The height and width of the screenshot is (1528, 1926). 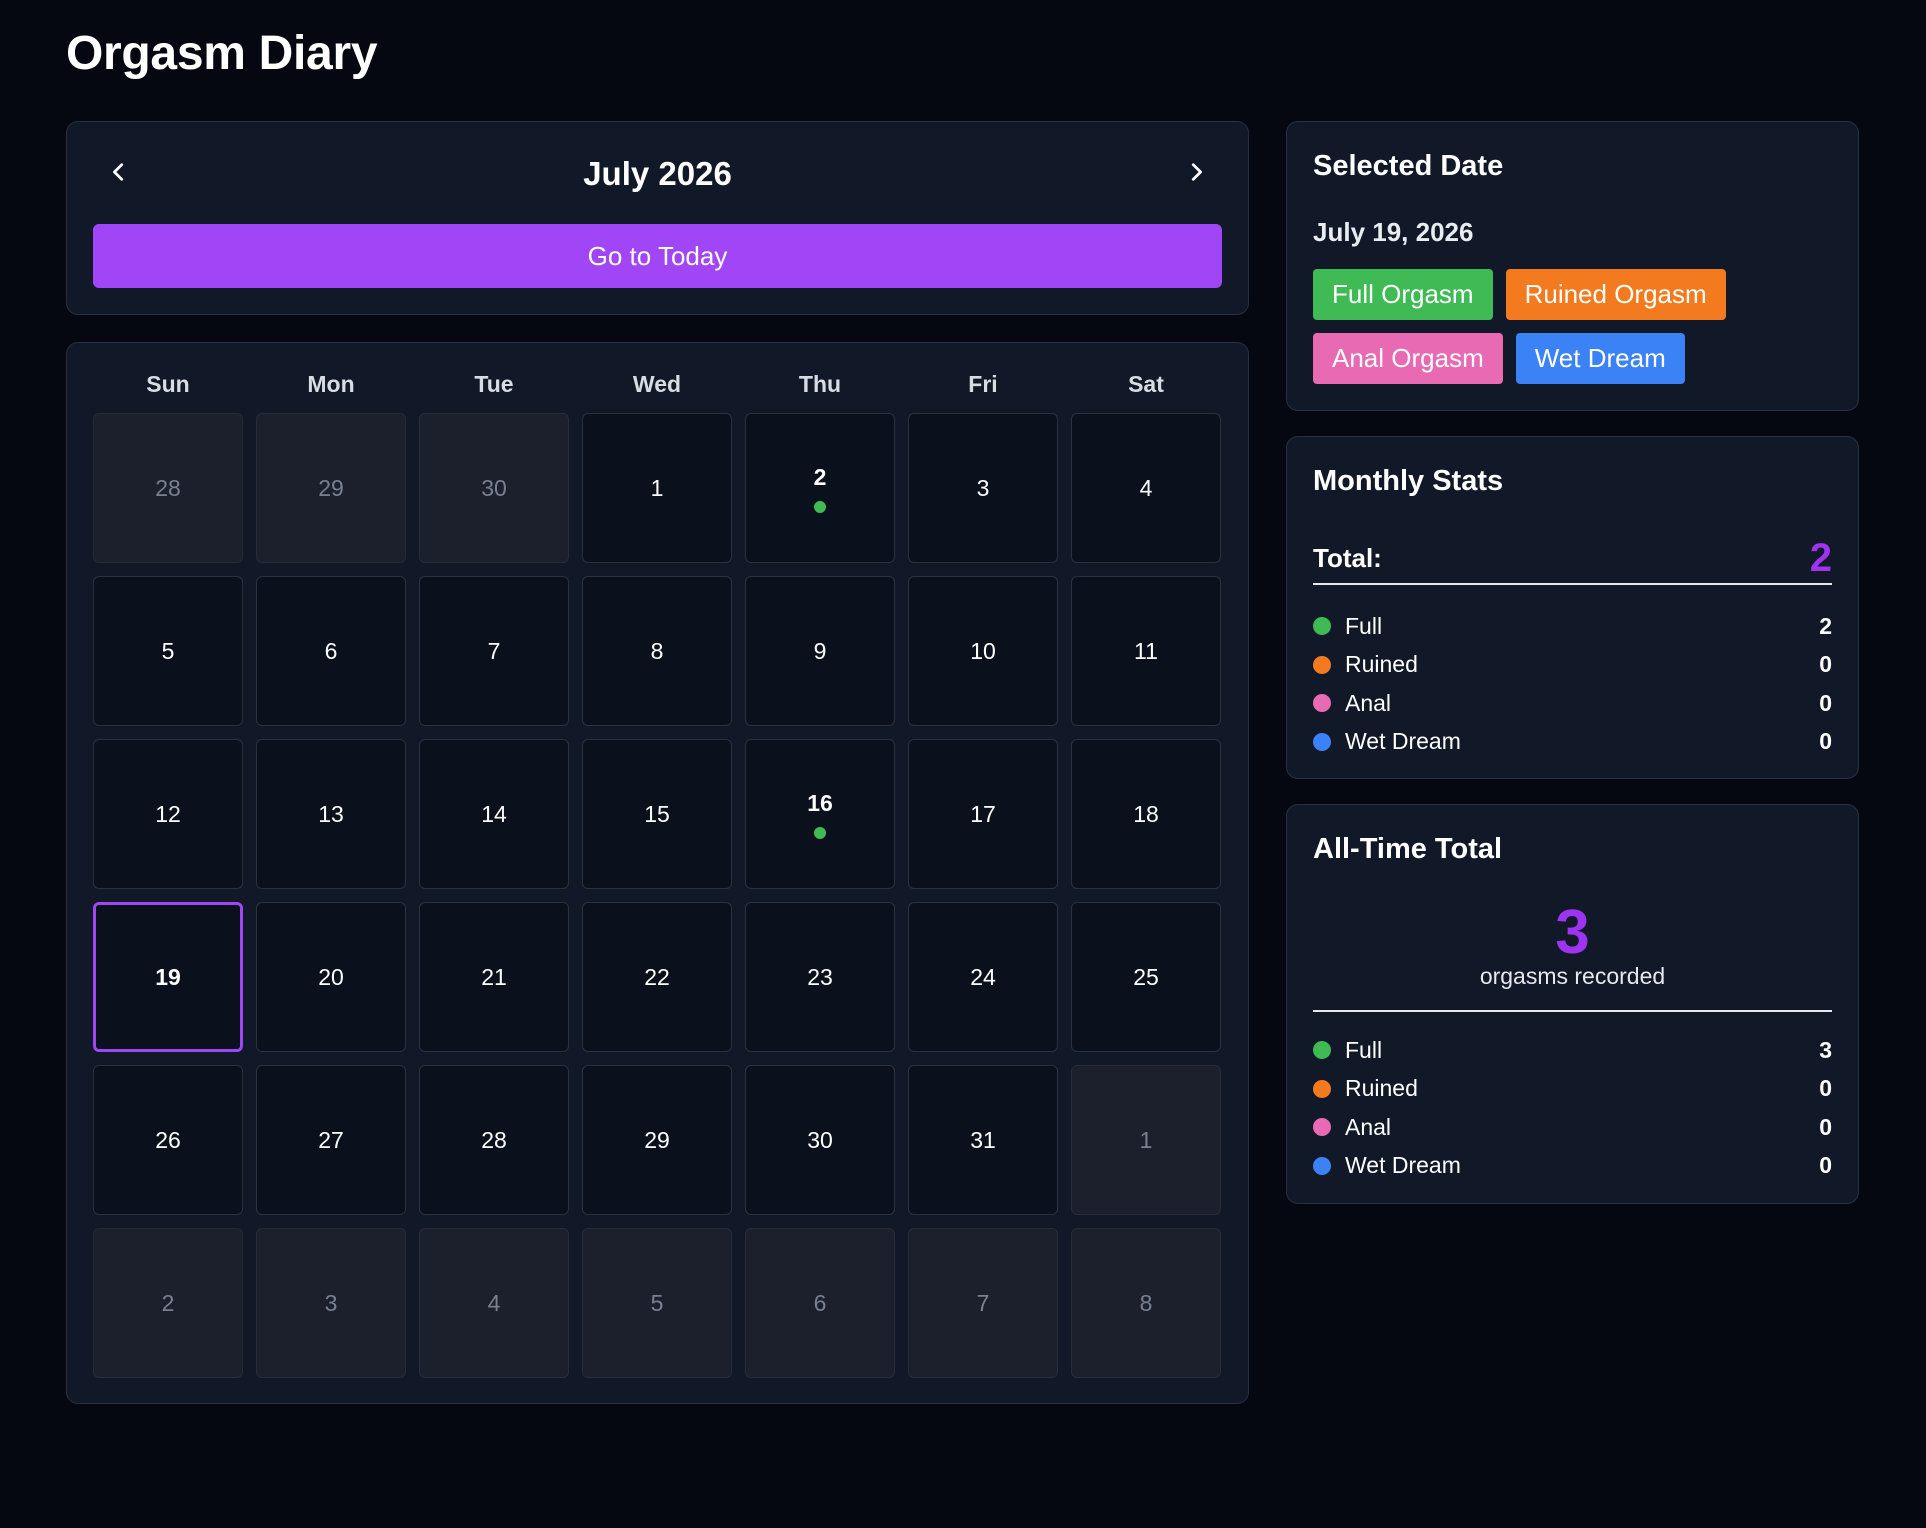 I want to click on calendar-day: 14, so click(x=494, y=814).